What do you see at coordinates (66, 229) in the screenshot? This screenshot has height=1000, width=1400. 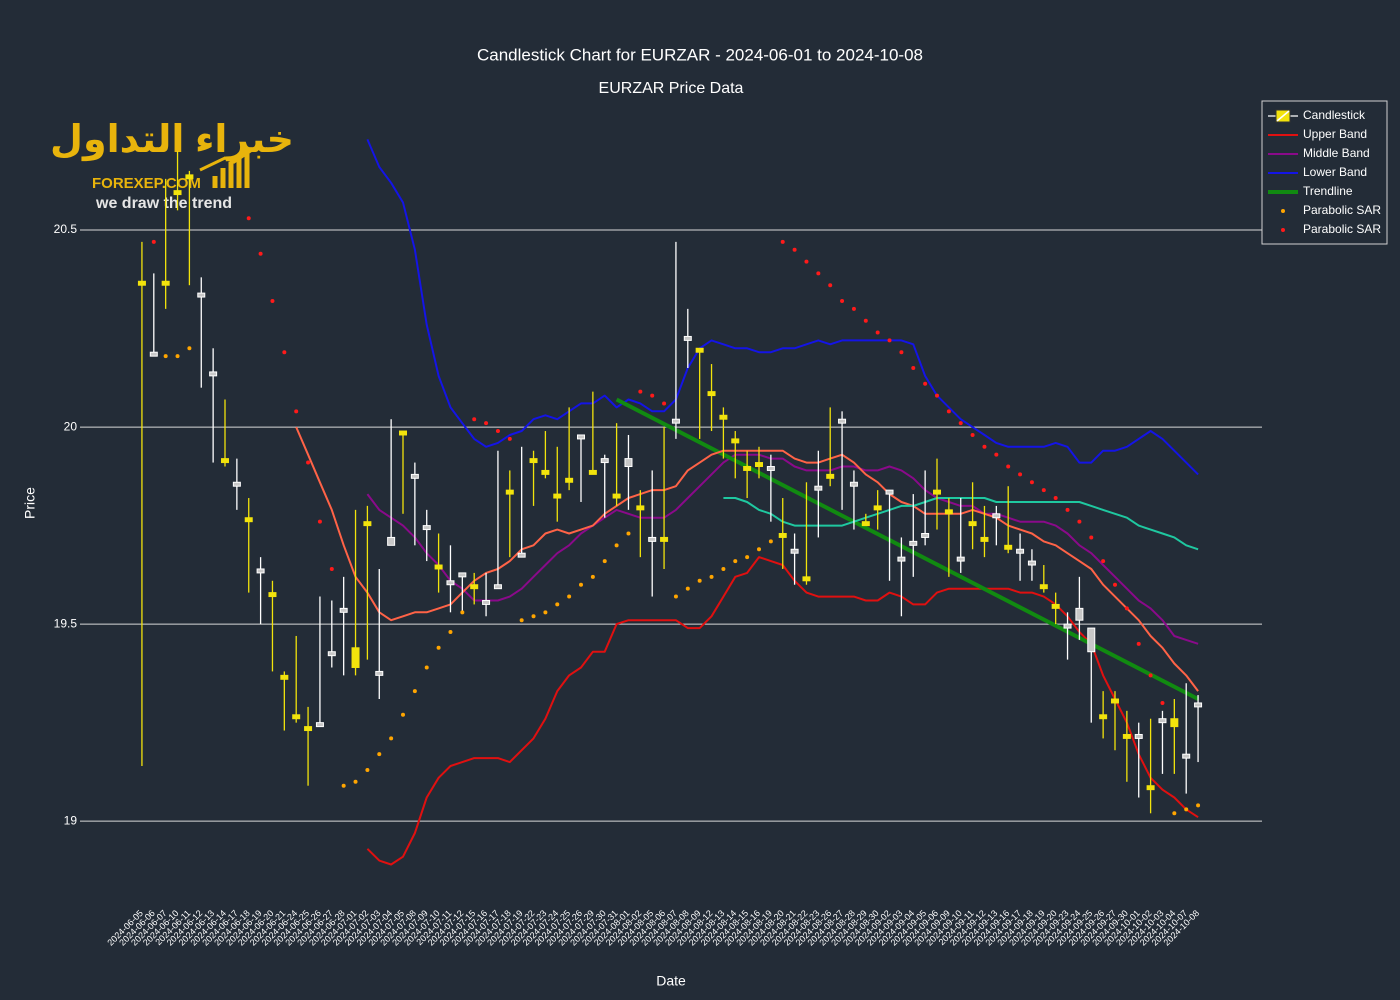 I see `y-tick-label: 20.5` at bounding box center [66, 229].